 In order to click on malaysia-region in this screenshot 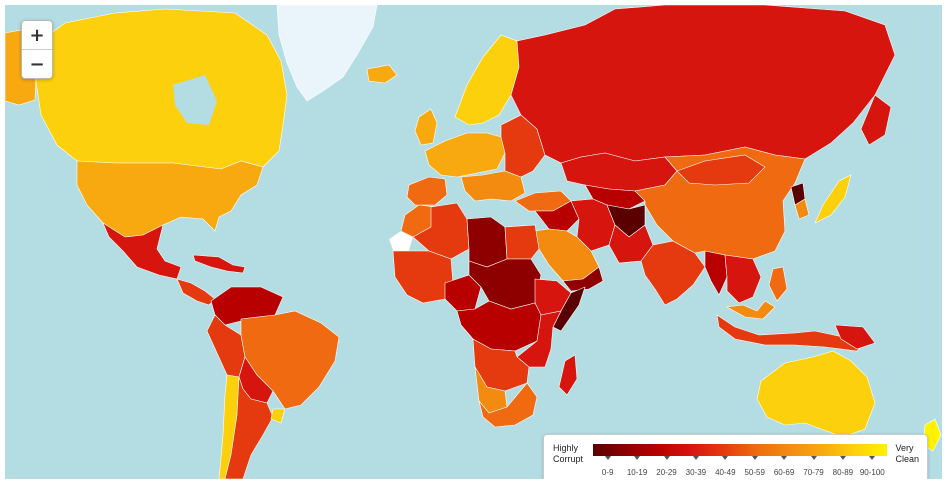, I will do `click(751, 310)`.